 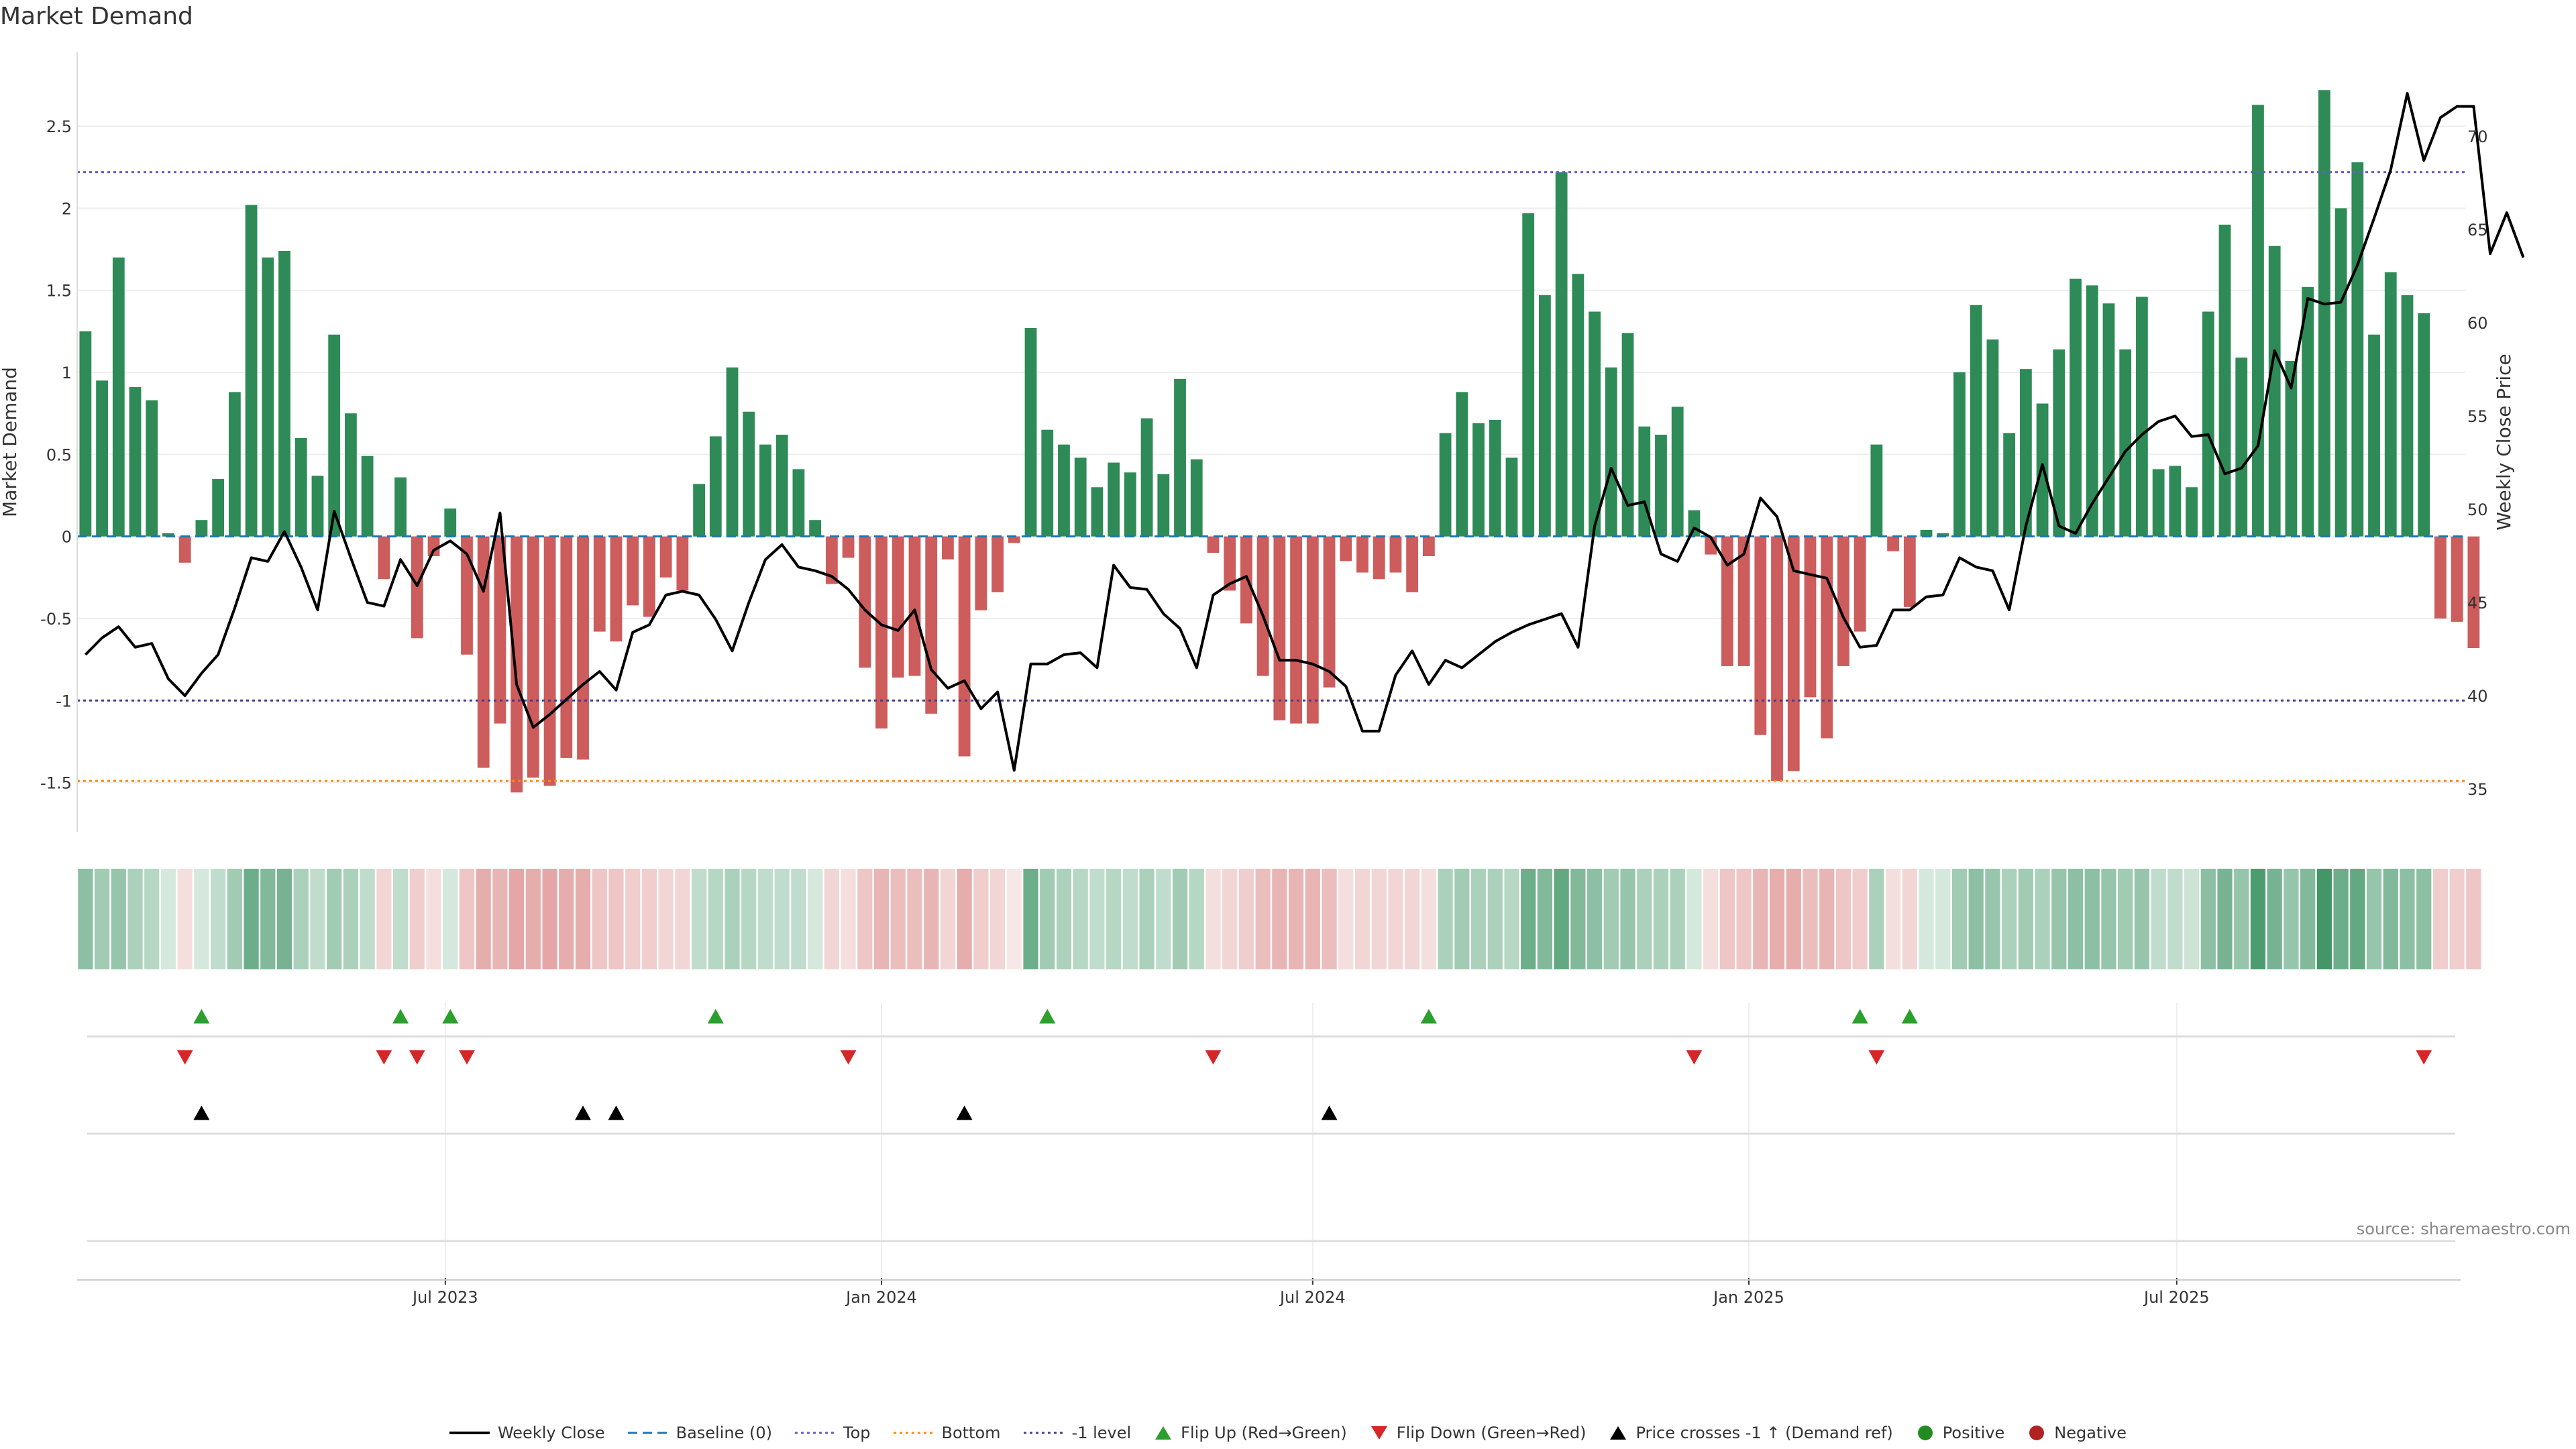 What do you see at coordinates (1694, 1057) in the screenshot?
I see `flip-down-marker` at bounding box center [1694, 1057].